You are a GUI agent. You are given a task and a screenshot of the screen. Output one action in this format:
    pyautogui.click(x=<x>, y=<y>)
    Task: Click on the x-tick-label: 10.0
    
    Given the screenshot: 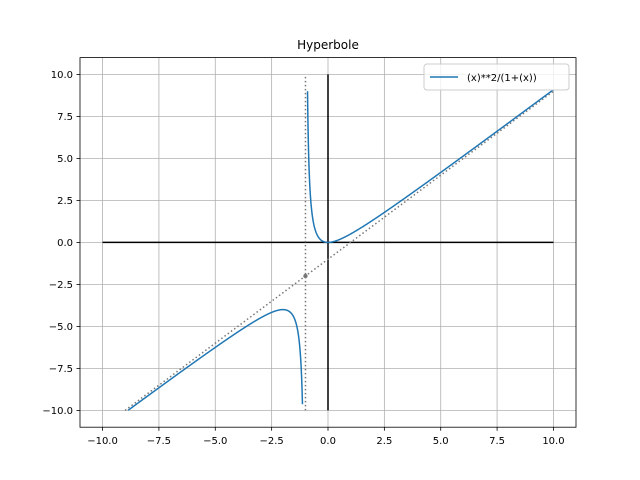 What is the action you would take?
    pyautogui.click(x=553, y=441)
    